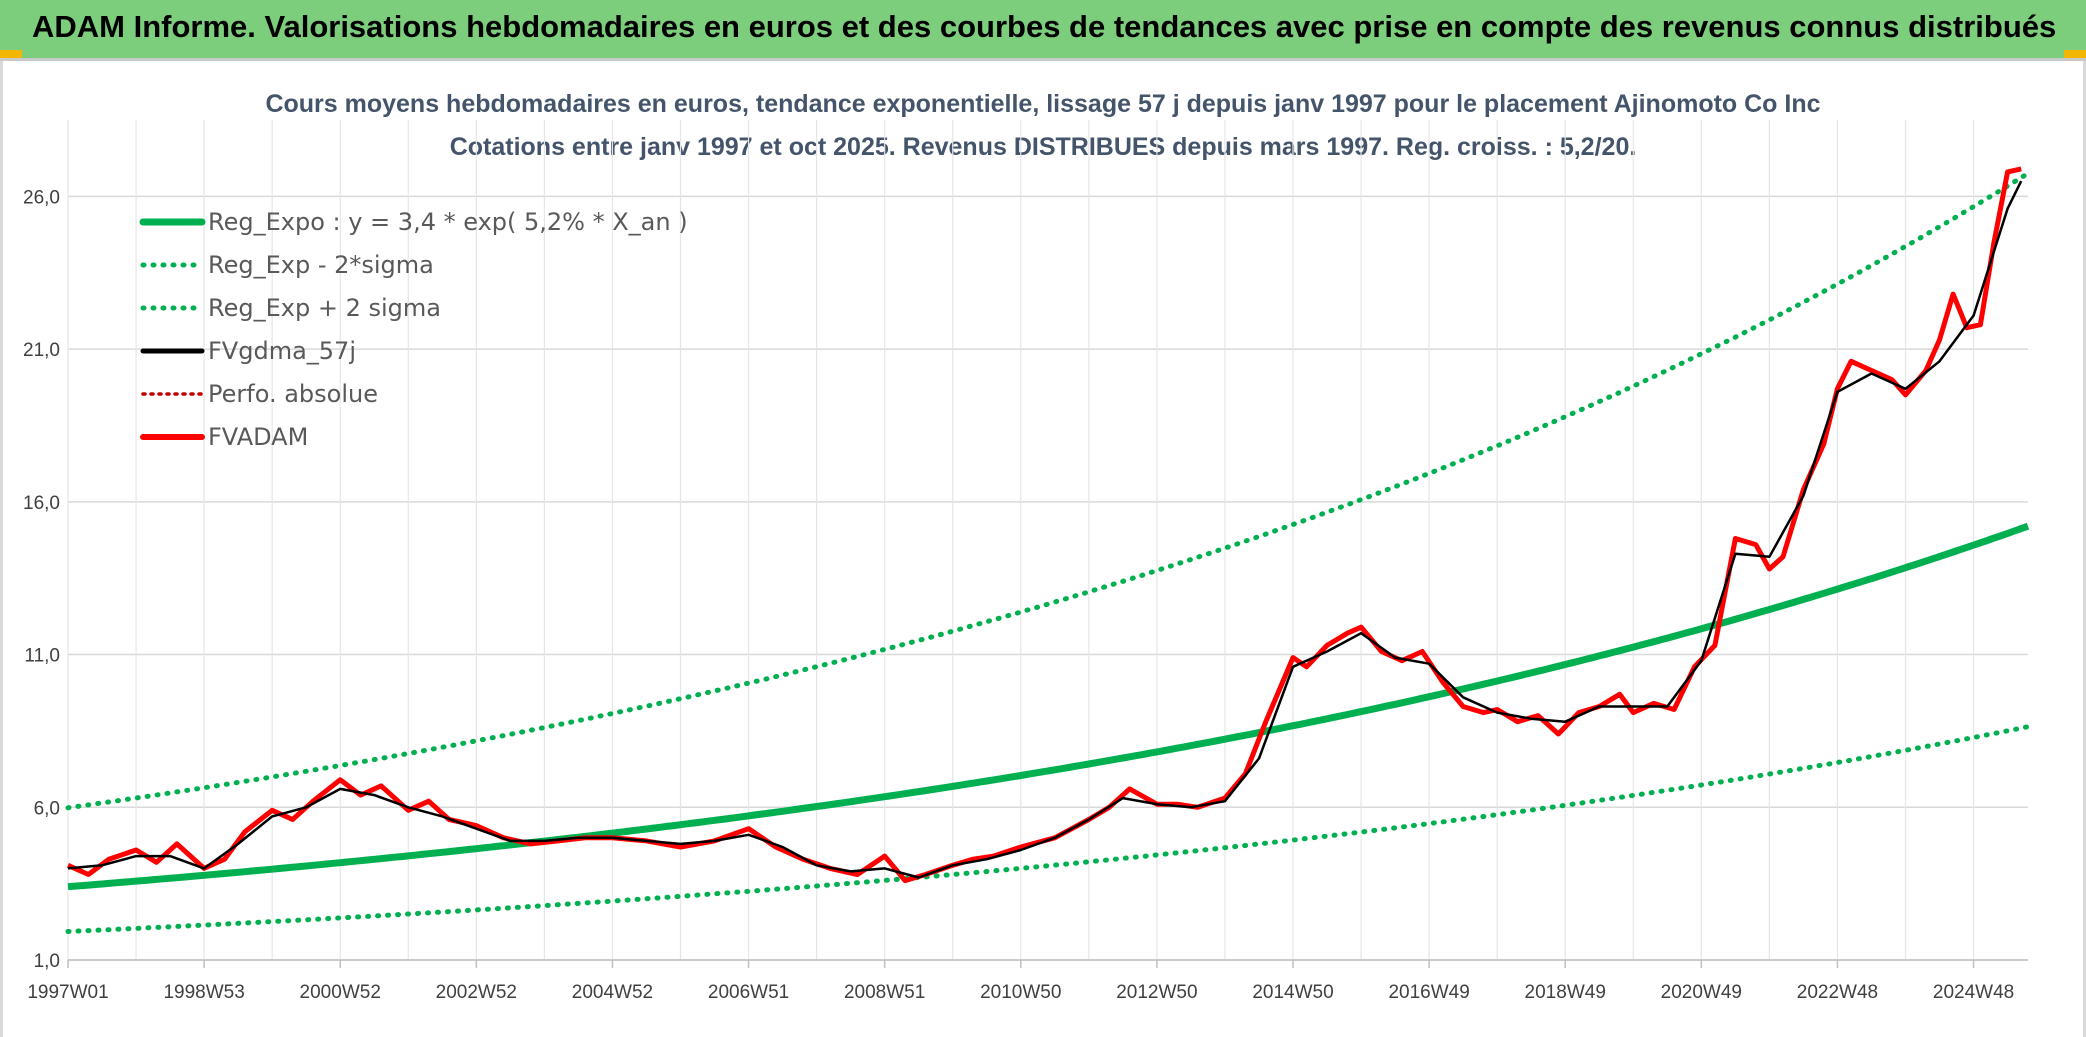  What do you see at coordinates (41, 197) in the screenshot?
I see `y-tick-label: 26,0` at bounding box center [41, 197].